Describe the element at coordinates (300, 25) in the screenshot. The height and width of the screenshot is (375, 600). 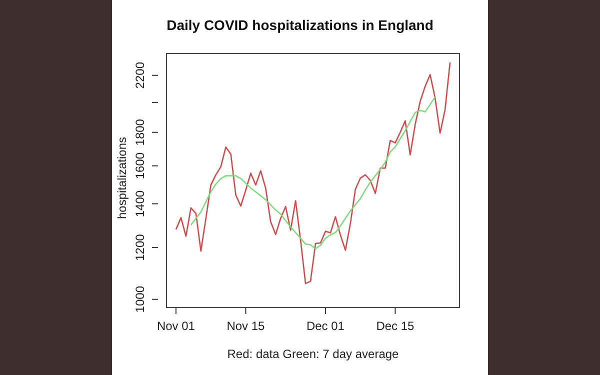
I see `chart-title: Daily COVID hospitalizations in England` at that location.